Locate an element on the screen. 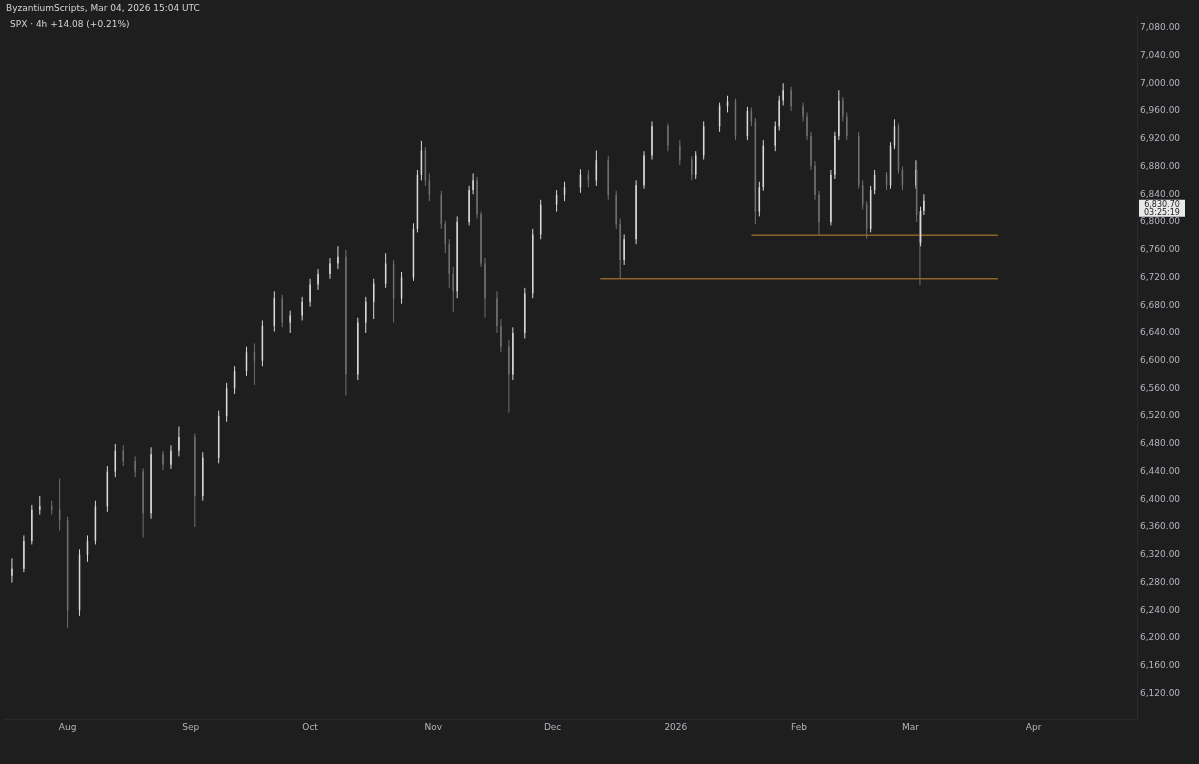 The height and width of the screenshot is (764, 1199). x-tick-label: Mar is located at coordinates (910, 726).